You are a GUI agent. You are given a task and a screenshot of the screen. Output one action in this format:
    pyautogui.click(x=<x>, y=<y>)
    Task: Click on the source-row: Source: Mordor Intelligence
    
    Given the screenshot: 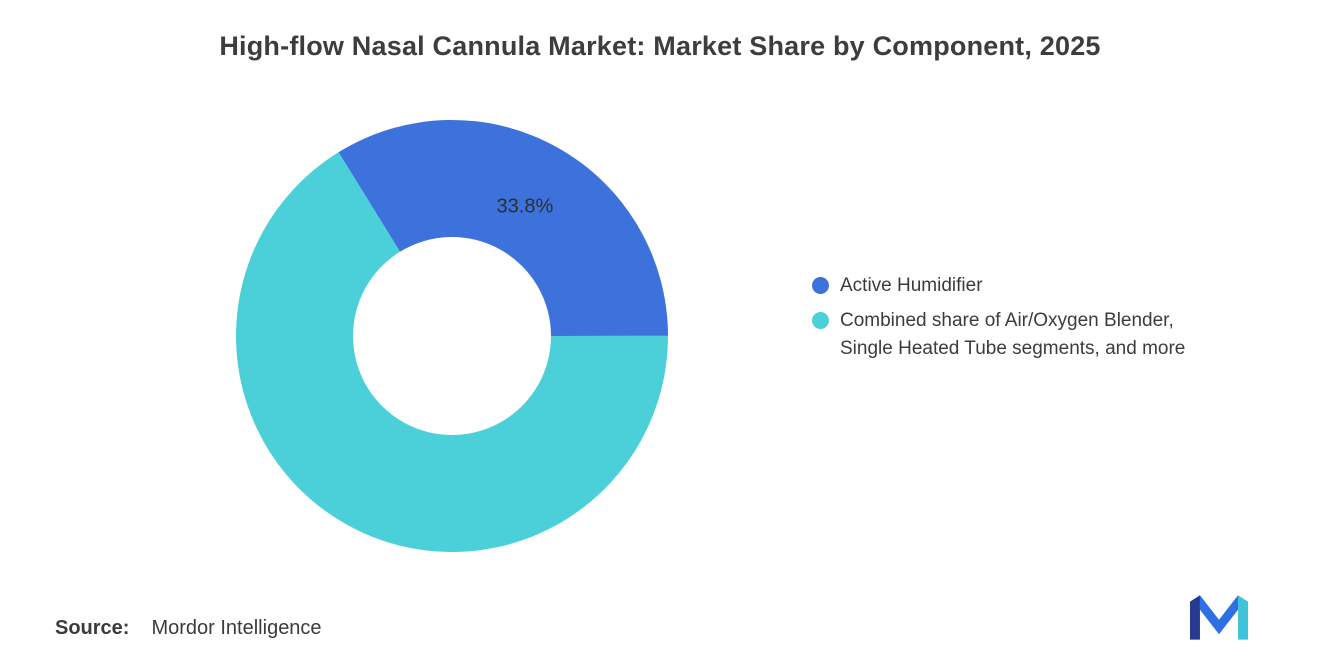 What is the action you would take?
    pyautogui.click(x=188, y=628)
    